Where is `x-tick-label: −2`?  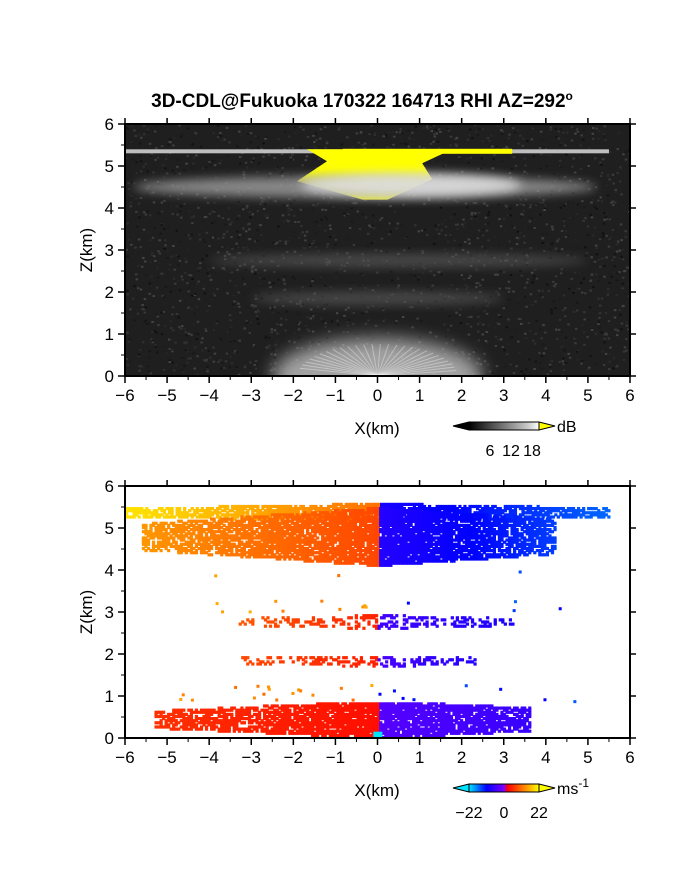 x-tick-label: −2 is located at coordinates (293, 395).